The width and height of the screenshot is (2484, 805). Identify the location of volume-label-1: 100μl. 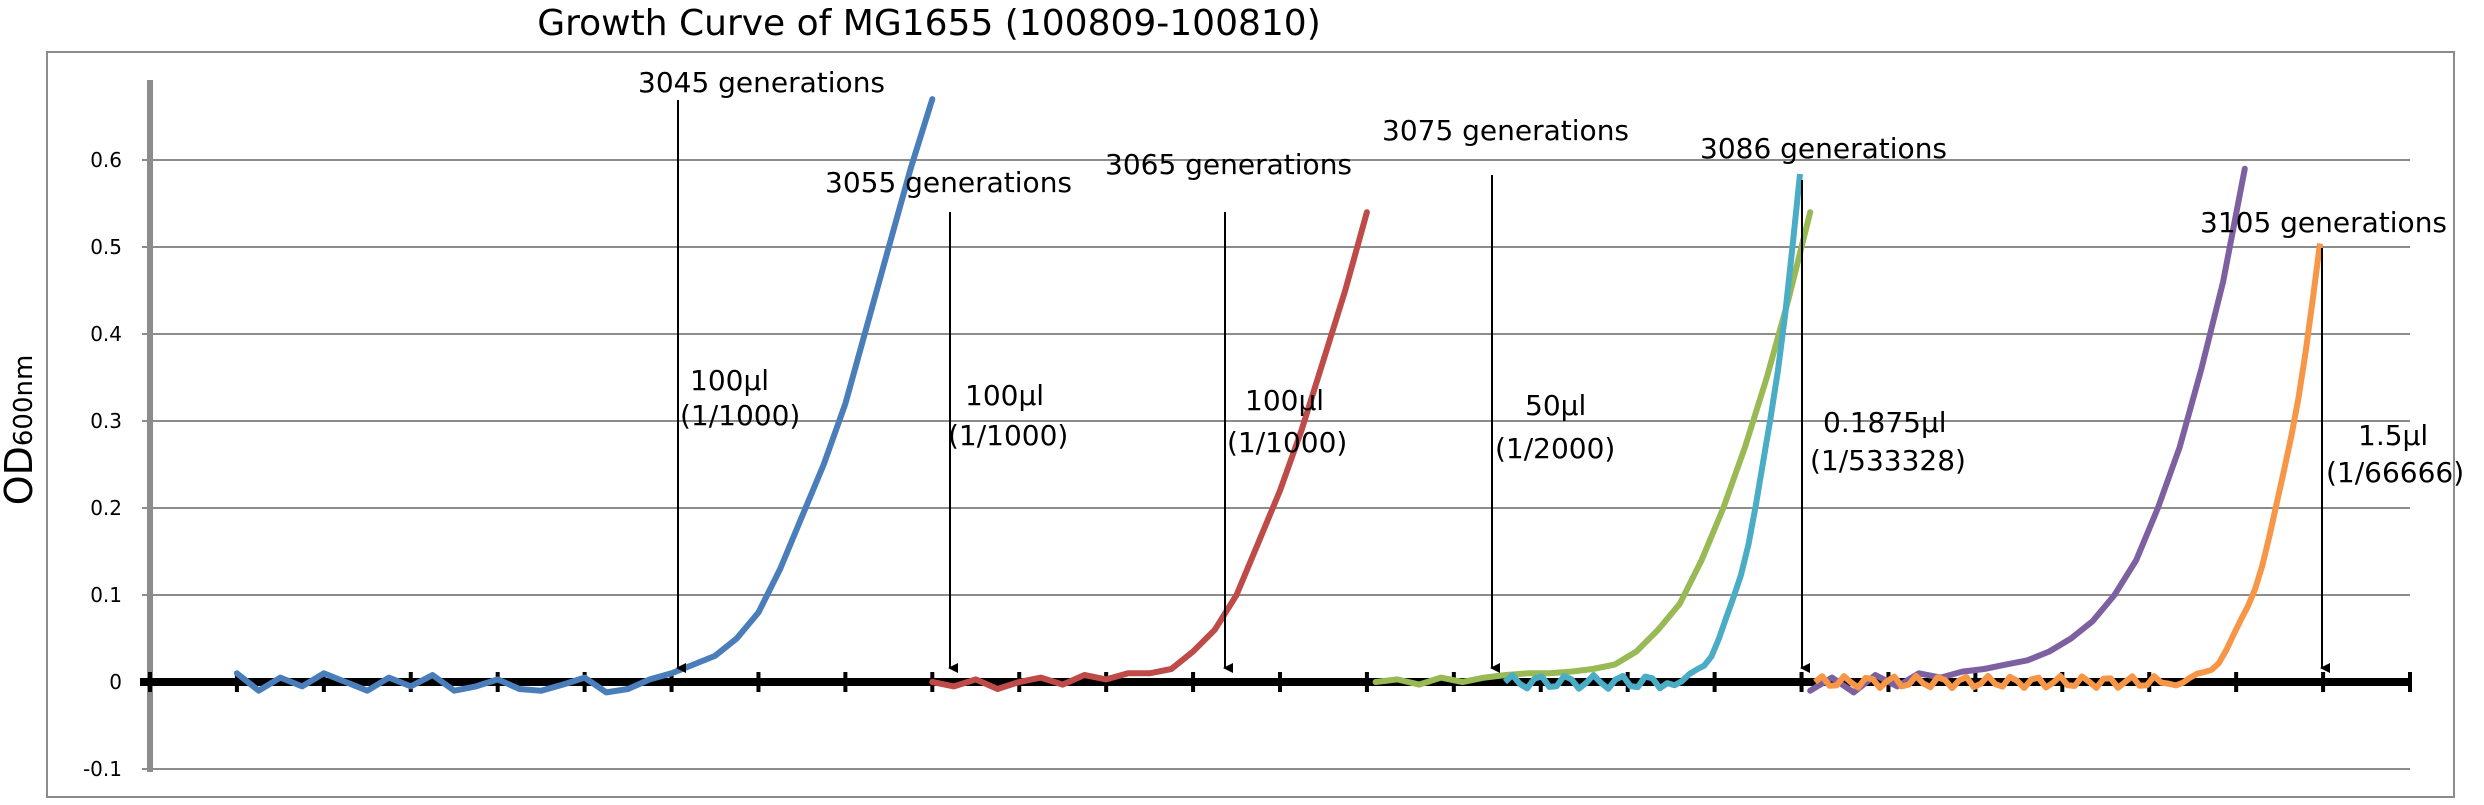
(729, 380).